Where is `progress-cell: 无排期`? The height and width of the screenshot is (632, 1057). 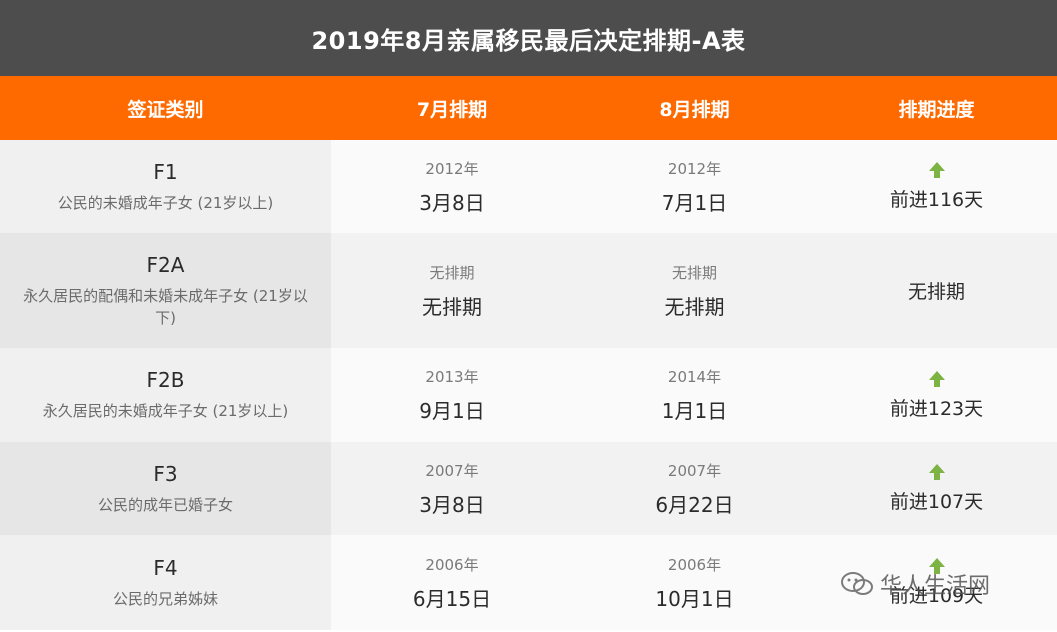 progress-cell: 无排期 is located at coordinates (936, 290).